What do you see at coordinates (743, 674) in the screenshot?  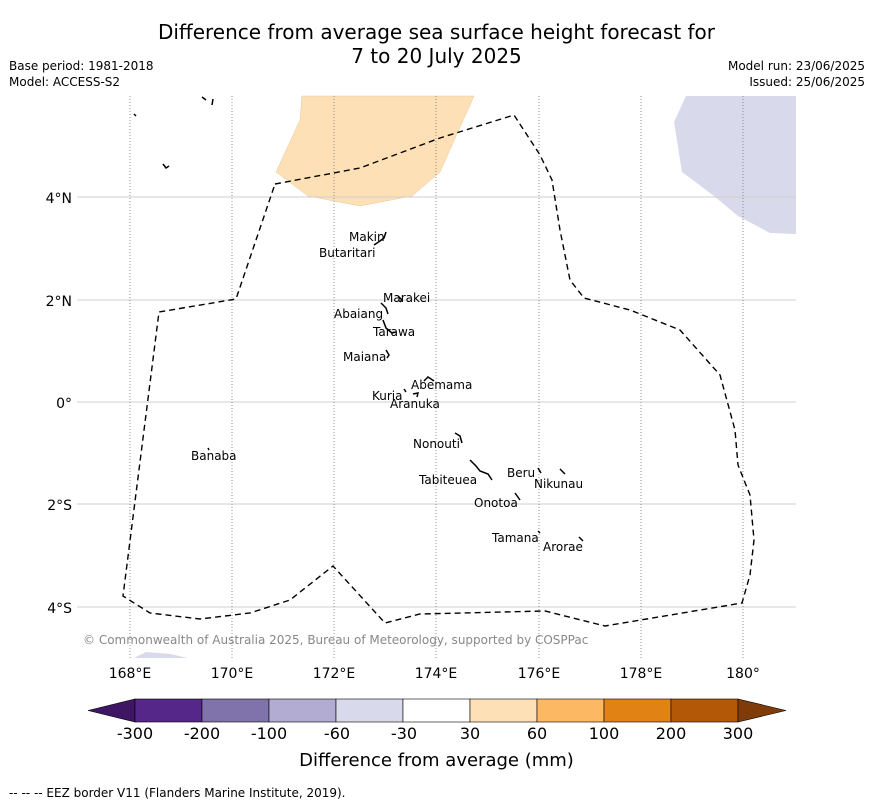 I see `lon-tick-label: 180°` at bounding box center [743, 674].